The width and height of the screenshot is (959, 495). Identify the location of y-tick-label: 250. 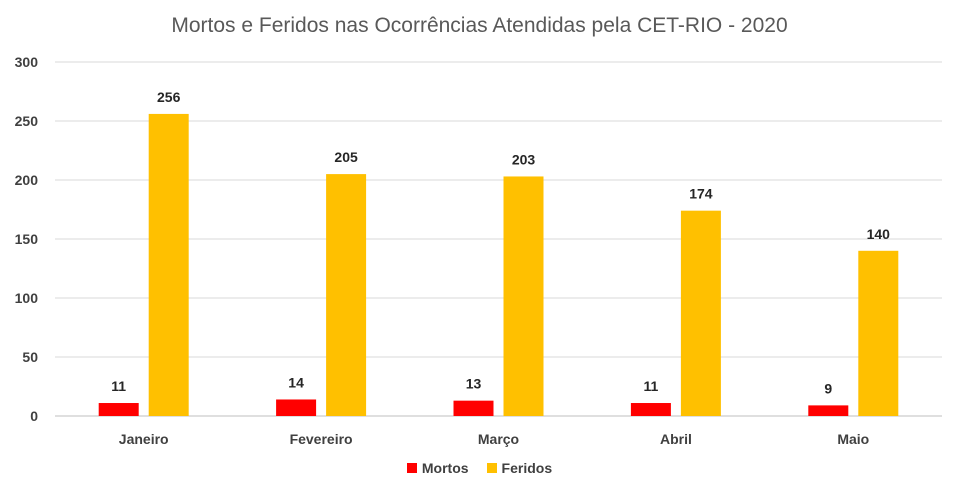
(27, 121).